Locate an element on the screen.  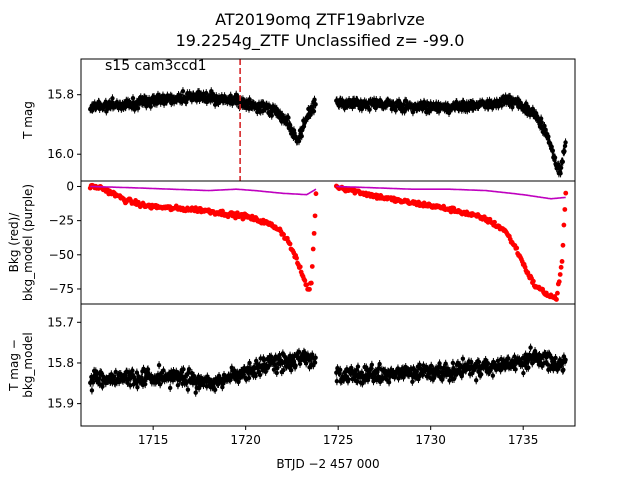
panel-annotation: s15 cam3ccd1 is located at coordinates (156, 66).